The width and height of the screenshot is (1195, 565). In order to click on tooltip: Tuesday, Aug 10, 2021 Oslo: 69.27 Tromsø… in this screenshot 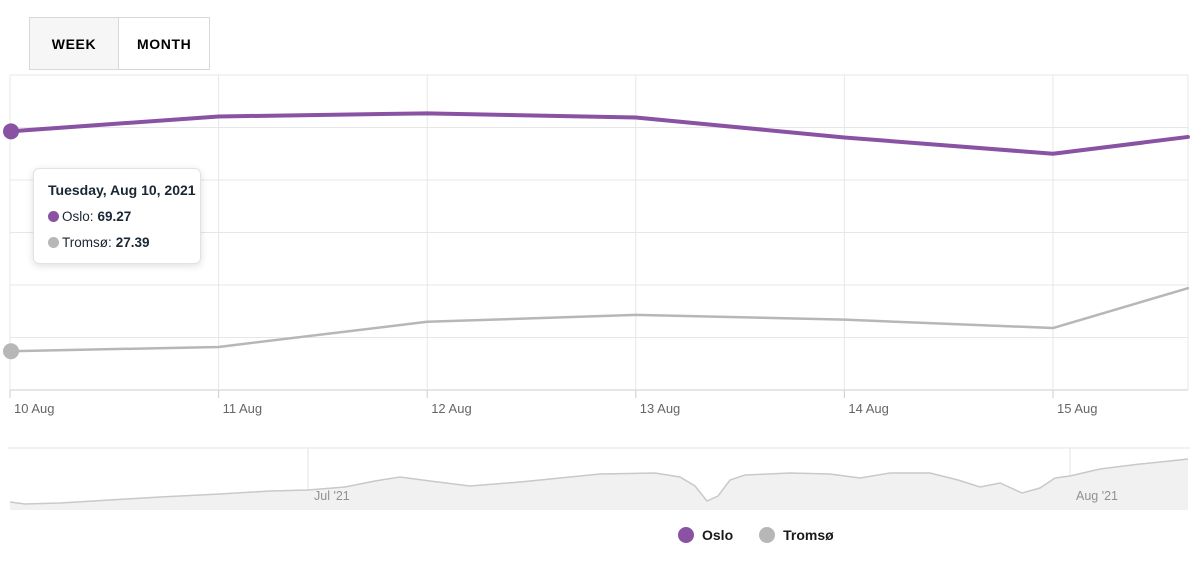, I will do `click(117, 216)`.